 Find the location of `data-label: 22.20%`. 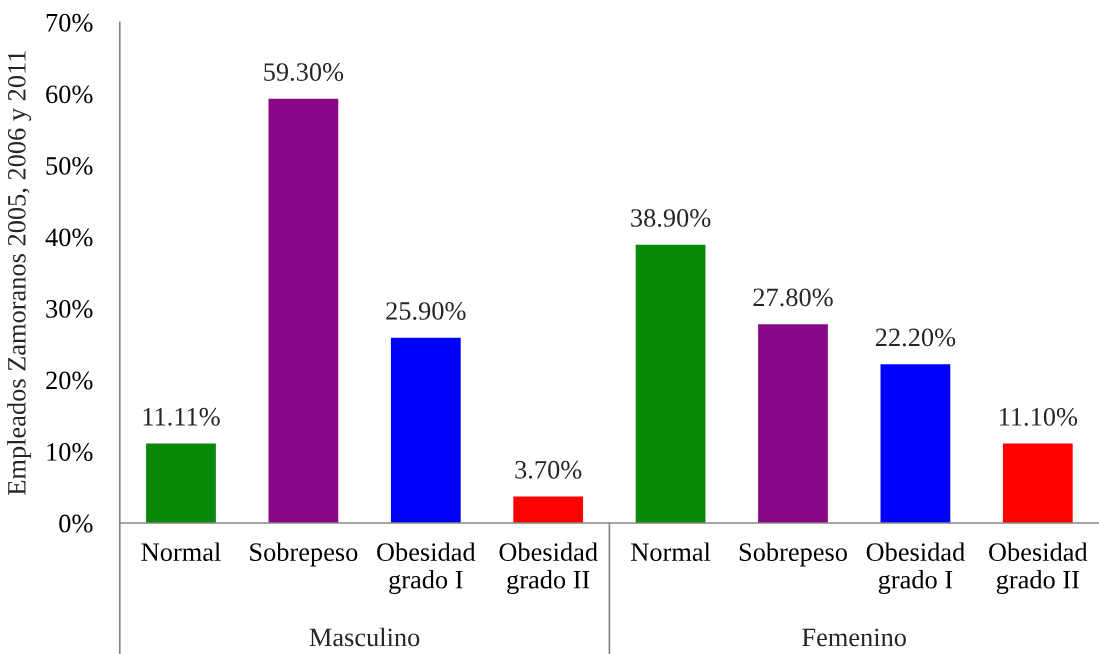

data-label: 22.20% is located at coordinates (915, 337).